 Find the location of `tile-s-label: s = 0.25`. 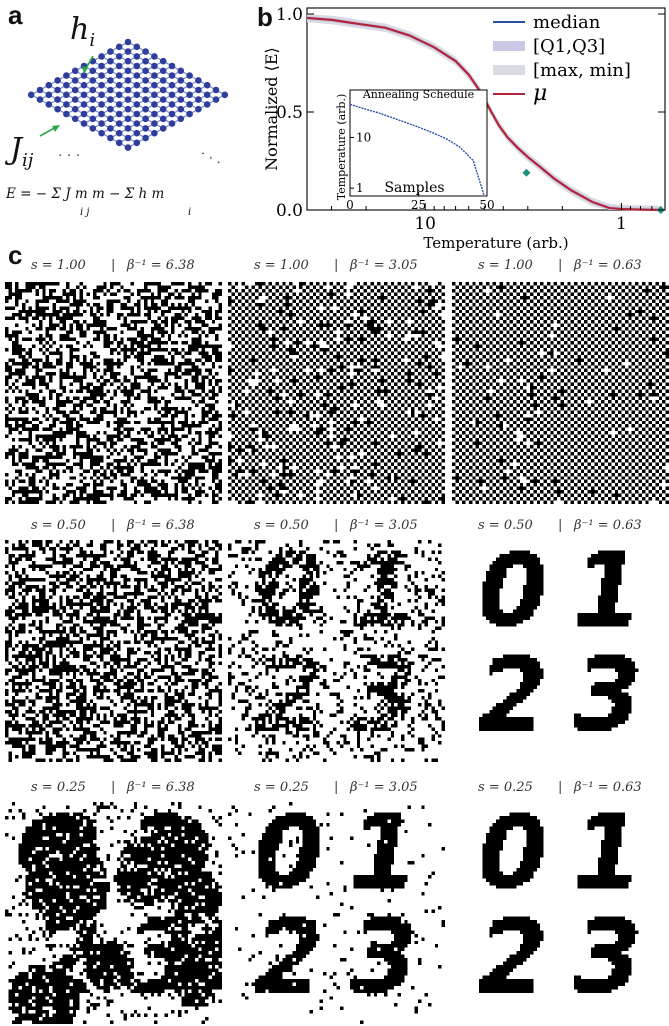

tile-s-label: s = 0.25 is located at coordinates (58, 787).